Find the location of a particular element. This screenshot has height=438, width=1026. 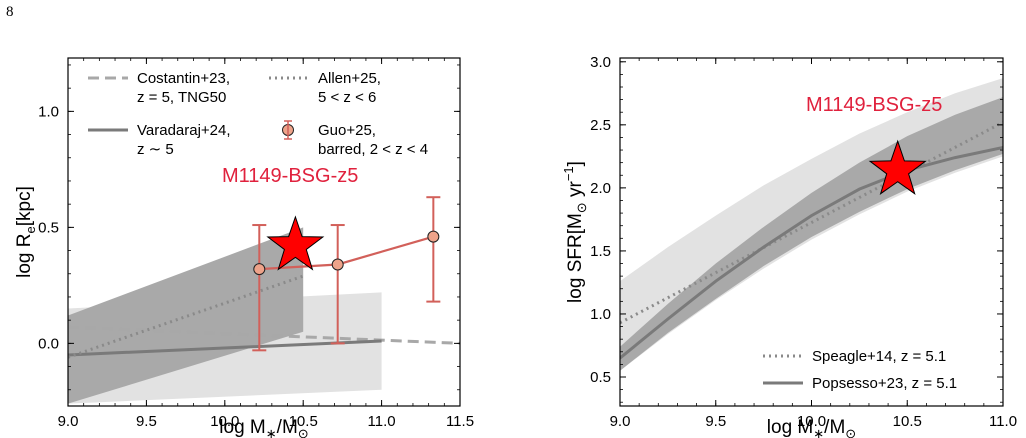

y-tick-label: 0.0 is located at coordinates (48, 343).